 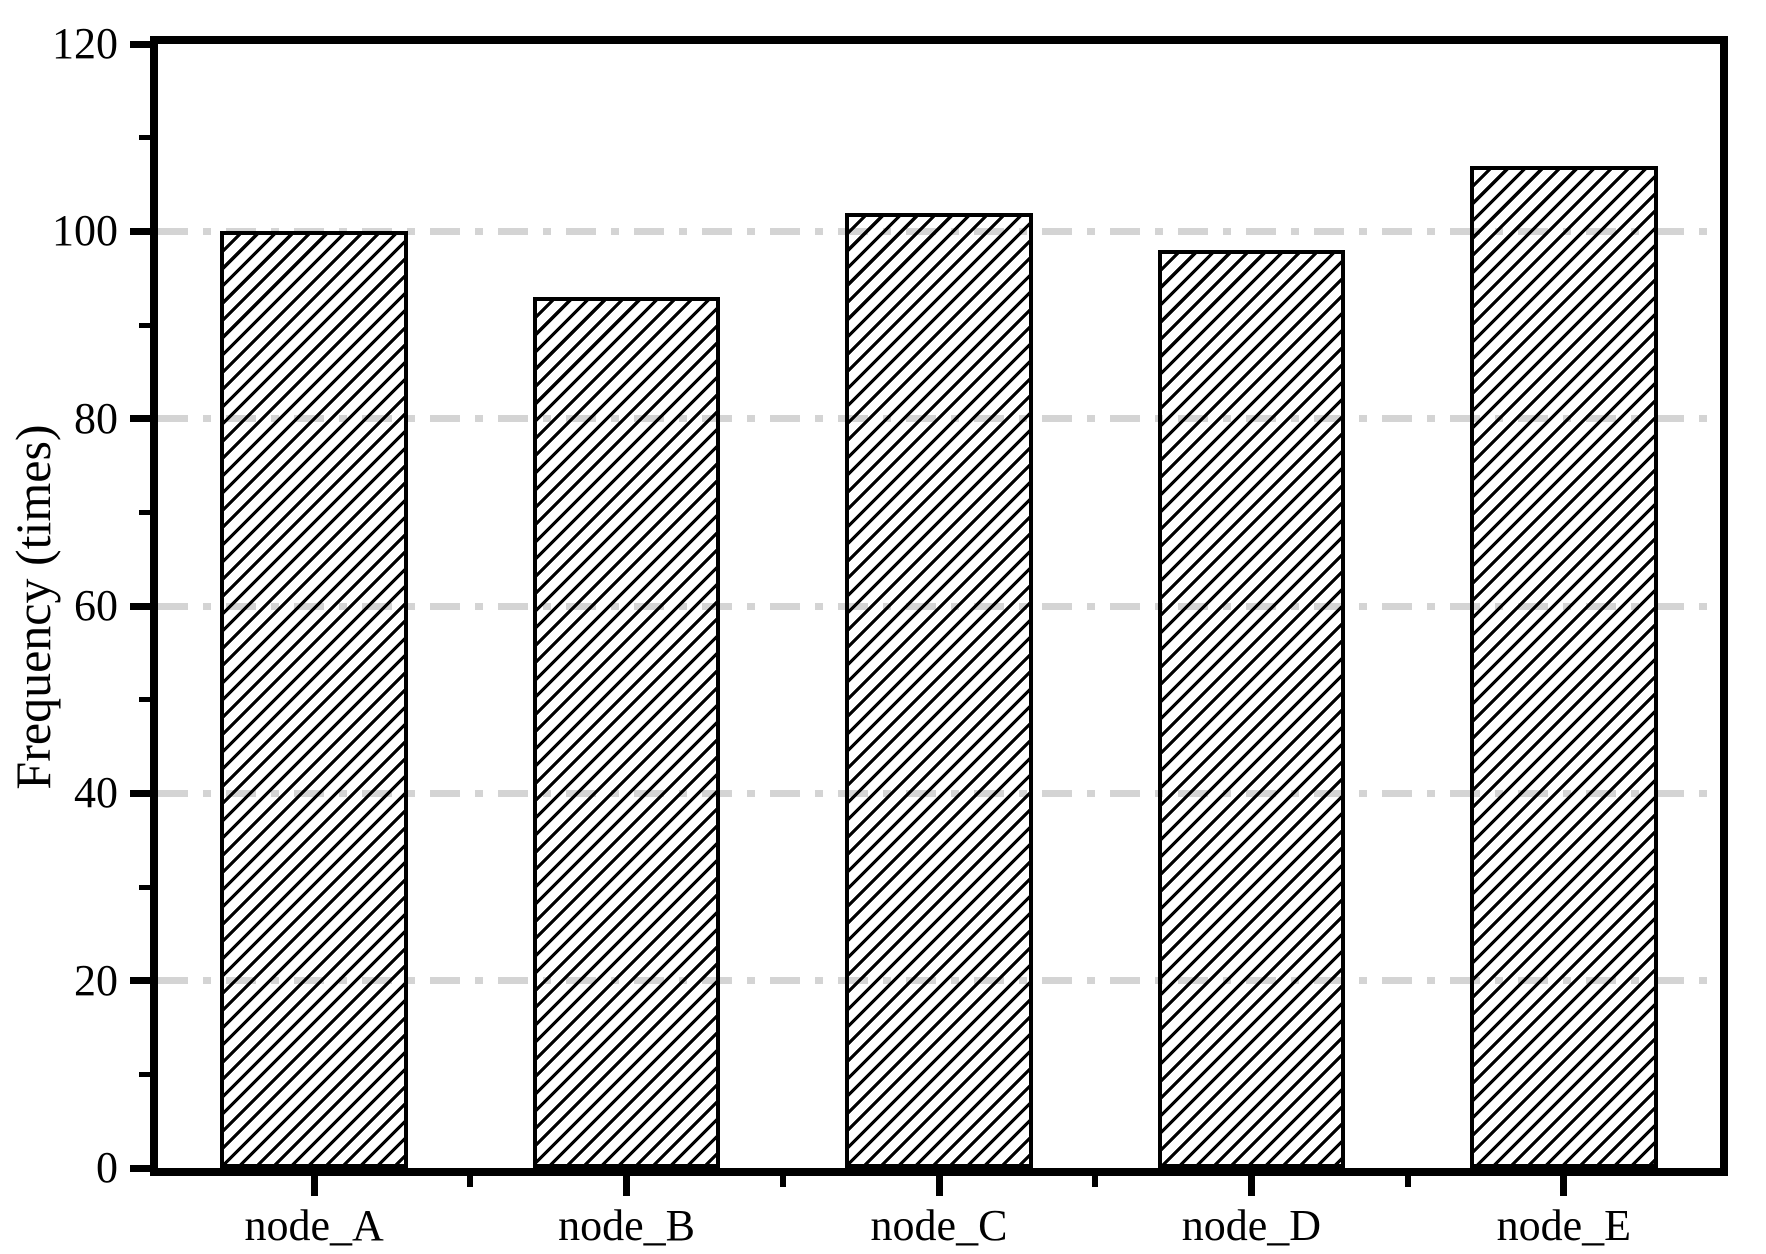 What do you see at coordinates (1251, 709) in the screenshot?
I see `bar-node_D` at bounding box center [1251, 709].